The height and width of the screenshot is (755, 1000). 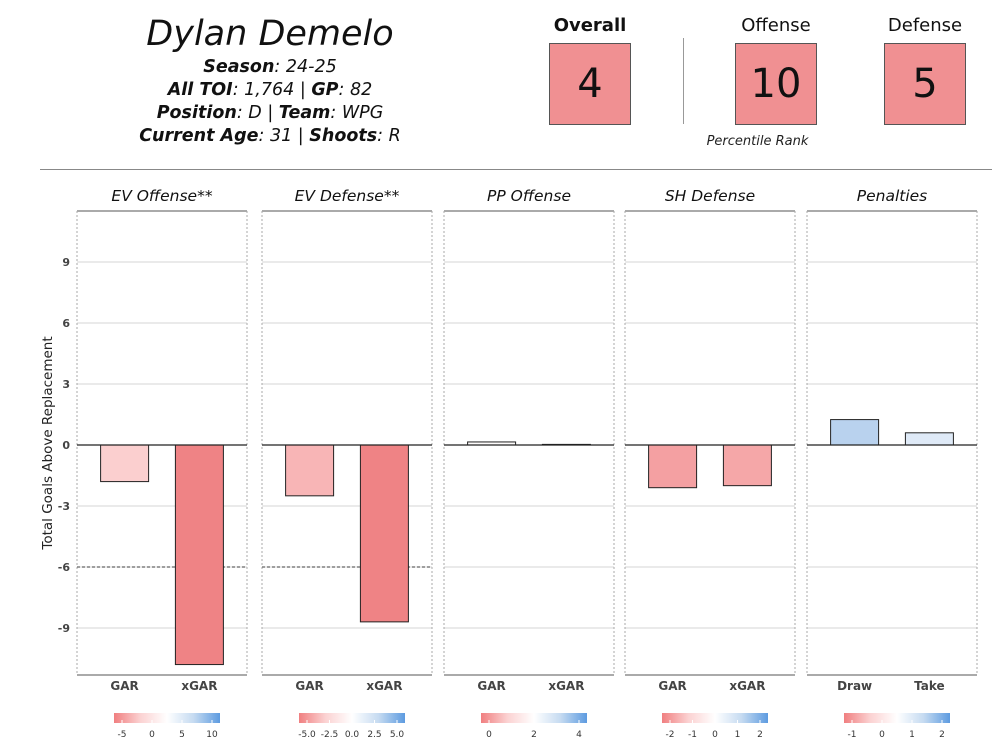 What do you see at coordinates (200, 90) in the screenshot?
I see `toi-label: All TOI` at bounding box center [200, 90].